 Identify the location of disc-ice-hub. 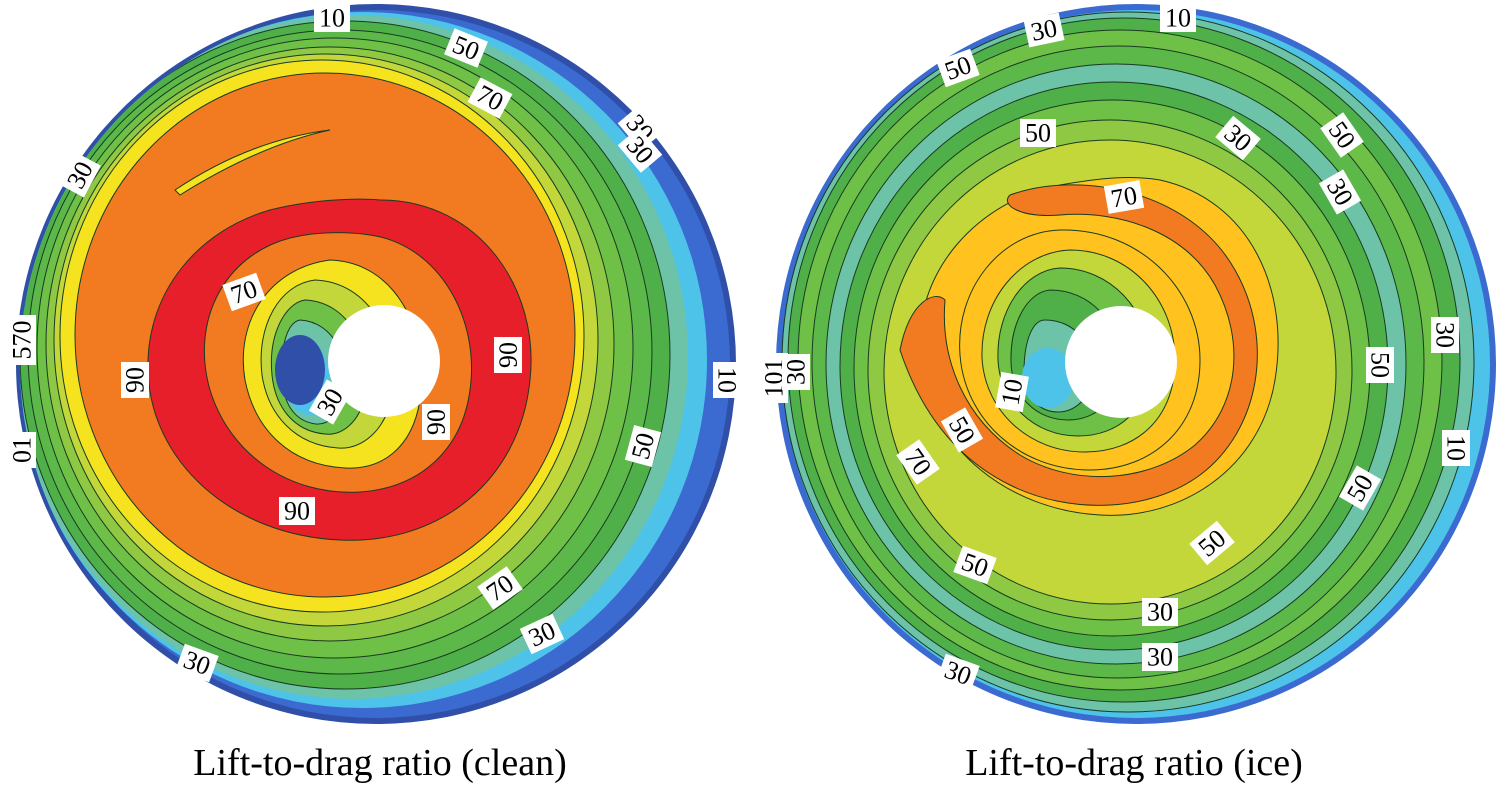
(1121, 362).